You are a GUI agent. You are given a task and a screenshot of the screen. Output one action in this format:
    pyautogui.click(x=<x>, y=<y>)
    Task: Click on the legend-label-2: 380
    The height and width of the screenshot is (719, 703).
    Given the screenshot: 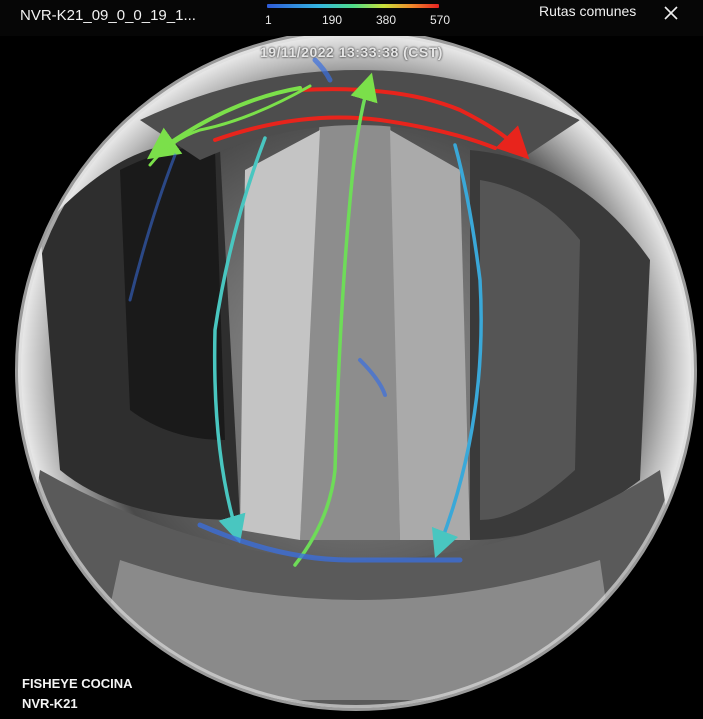 What is the action you would take?
    pyautogui.click(x=386, y=20)
    